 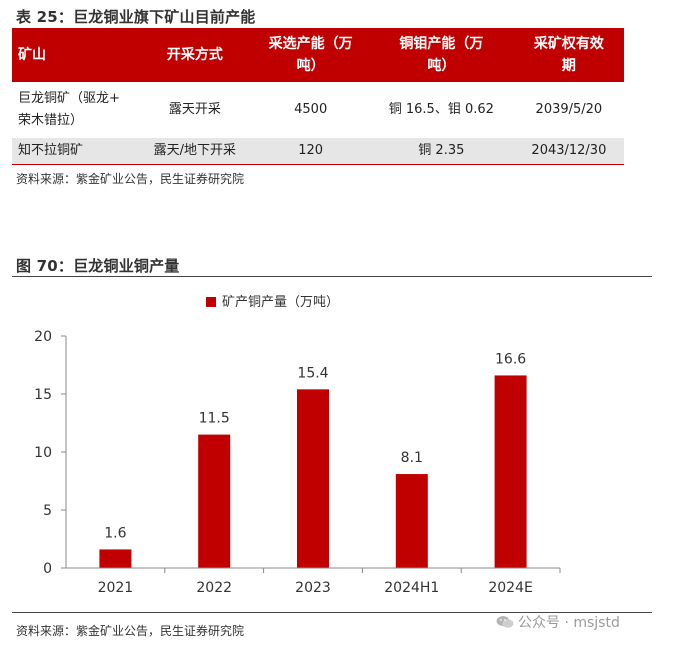 I want to click on header-capacity: 采选产能（万 吨）, so click(x=310, y=55).